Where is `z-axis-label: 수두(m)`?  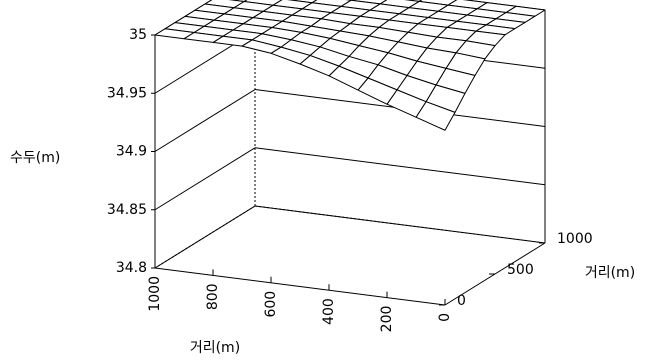
z-axis-label: 수두(m) is located at coordinates (35, 158).